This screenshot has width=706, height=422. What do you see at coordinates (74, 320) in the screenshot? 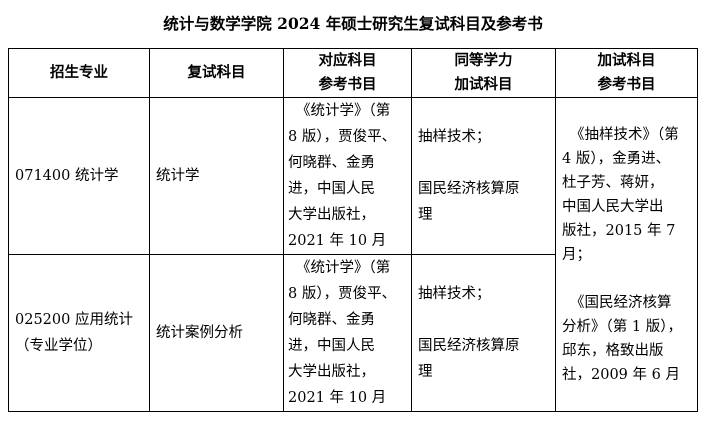
I see `major-text: 025200 应用统计` at bounding box center [74, 320].